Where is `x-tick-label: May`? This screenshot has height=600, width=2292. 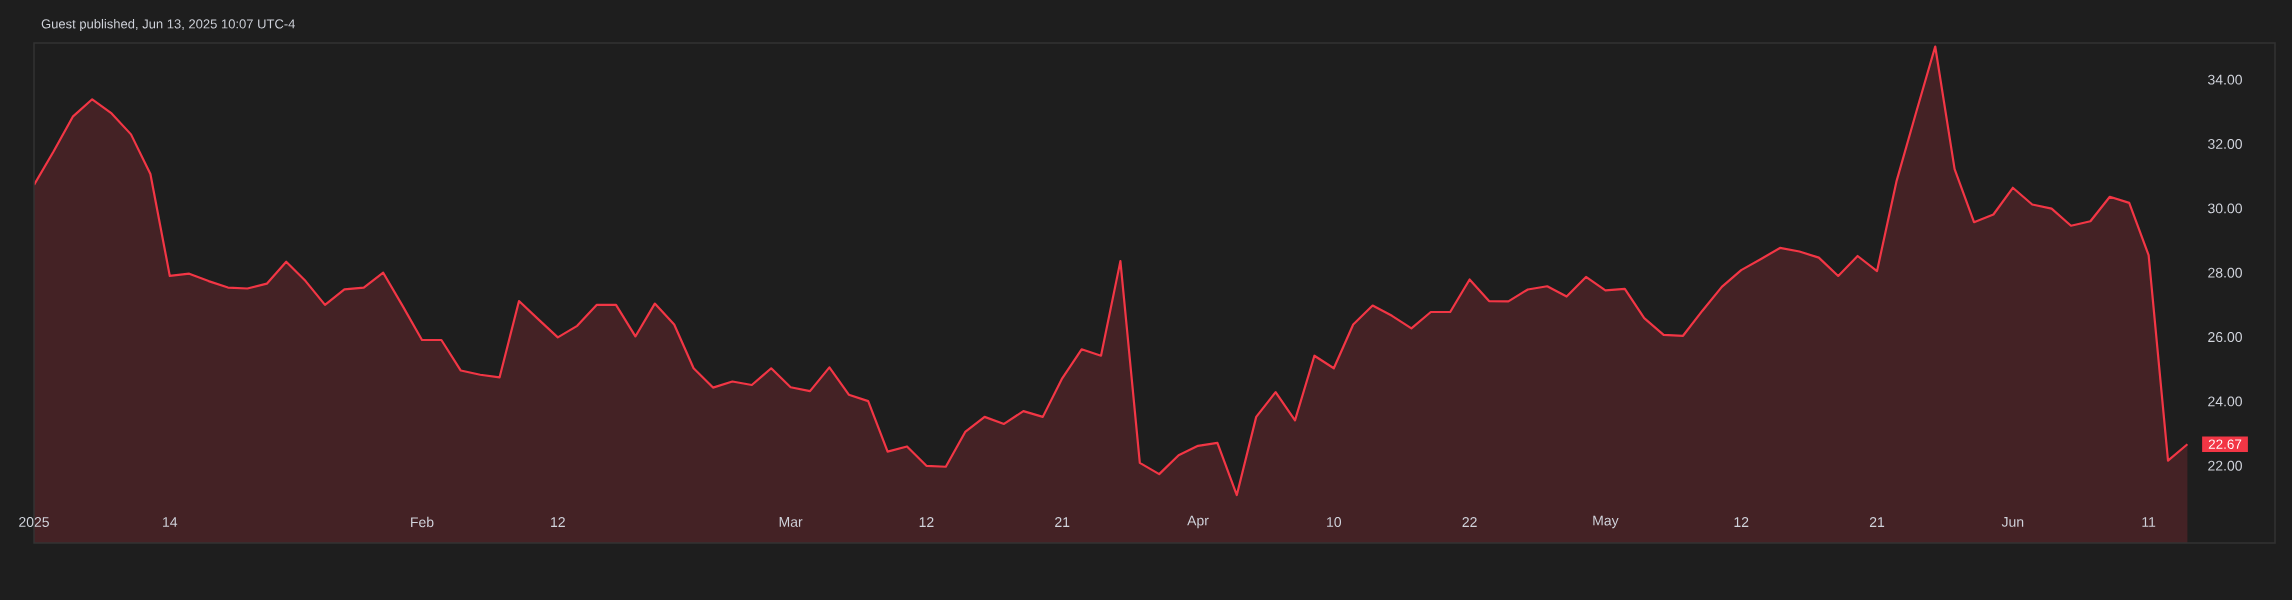 x-tick-label: May is located at coordinates (1606, 522).